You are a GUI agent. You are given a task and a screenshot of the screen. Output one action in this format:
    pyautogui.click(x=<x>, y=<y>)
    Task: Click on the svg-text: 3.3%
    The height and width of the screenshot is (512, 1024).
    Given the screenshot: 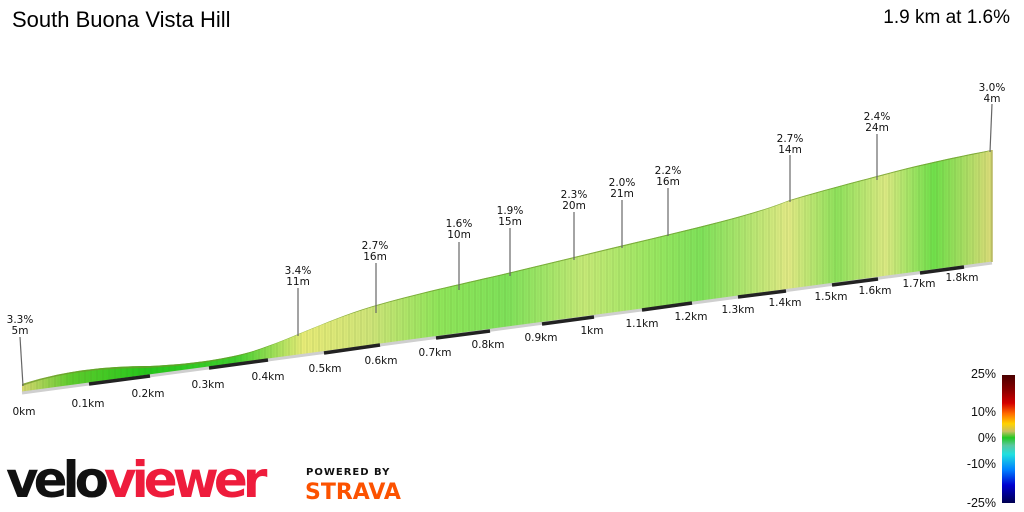 What is the action you would take?
    pyautogui.click(x=20, y=320)
    